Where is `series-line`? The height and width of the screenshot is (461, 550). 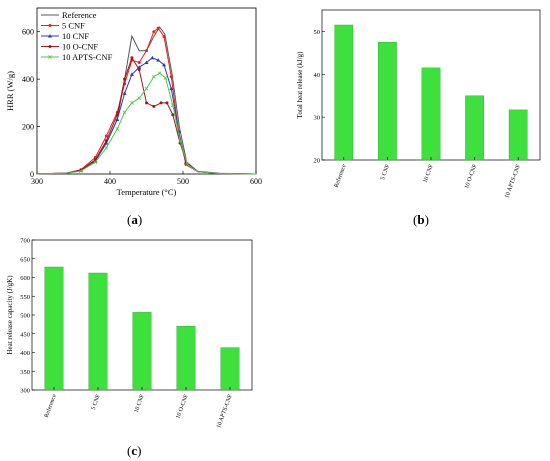 series-line is located at coordinates (146, 115).